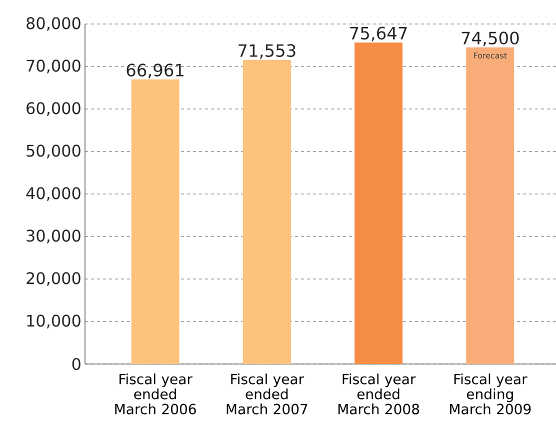 This screenshot has height=444, width=556. Describe the element at coordinates (53, 279) in the screenshot. I see `y-tick-label: 20,000` at that location.